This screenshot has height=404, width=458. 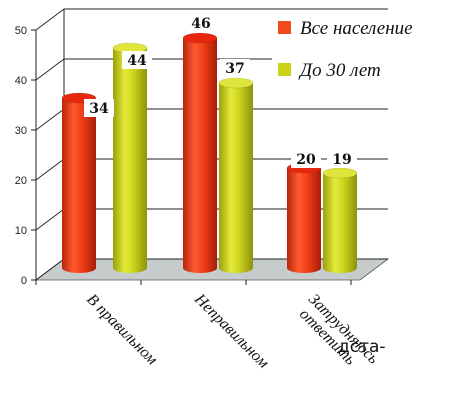 I want to click on category-label: В правильном, so click(x=121, y=329).